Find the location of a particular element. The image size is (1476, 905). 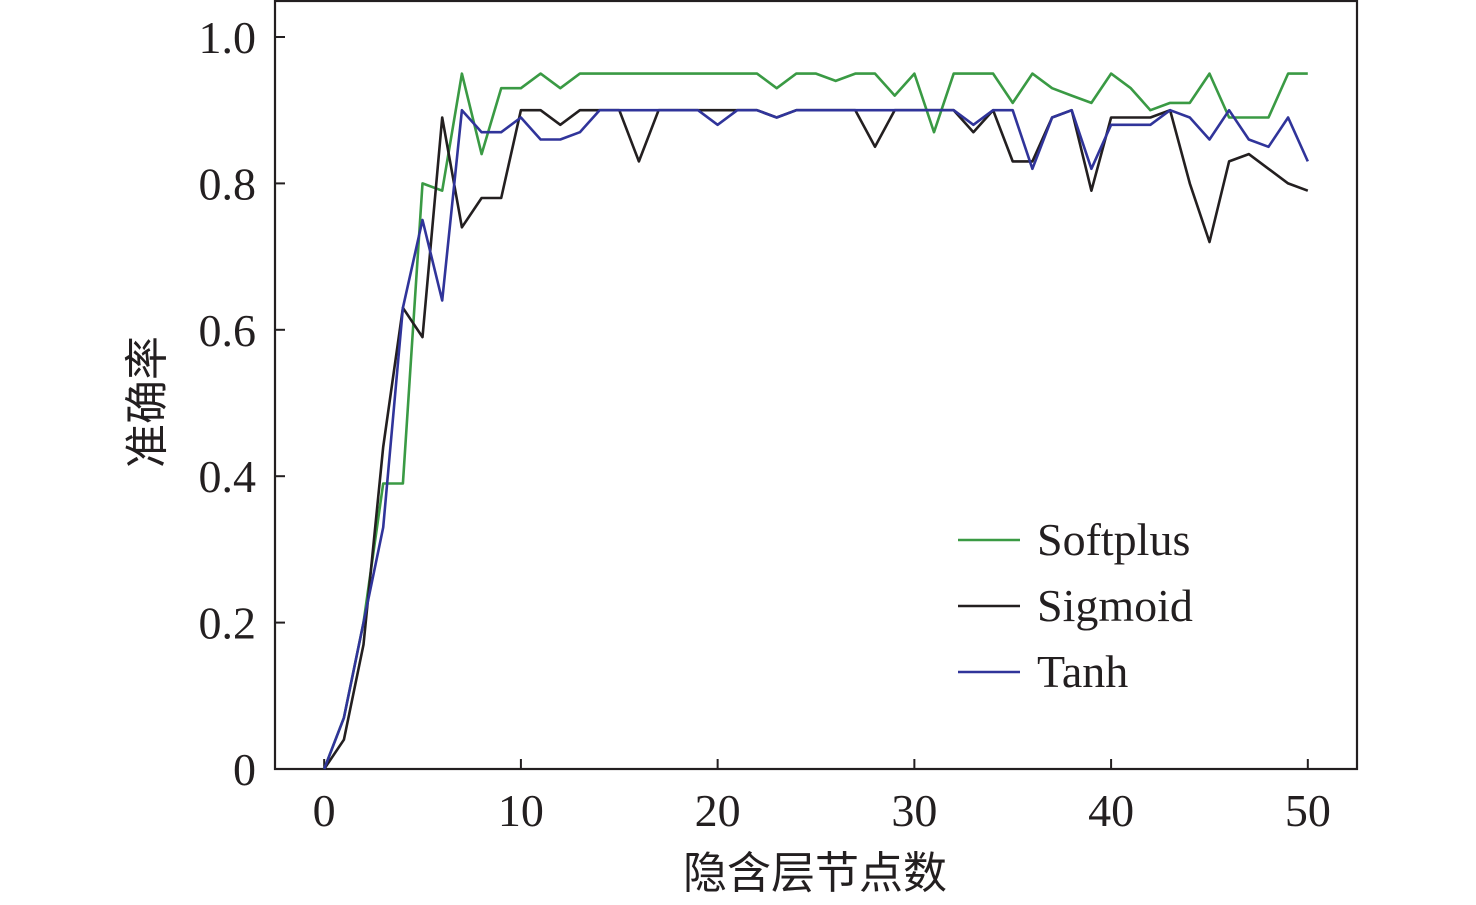

y-axis-title: 准确率 is located at coordinates (147, 402).